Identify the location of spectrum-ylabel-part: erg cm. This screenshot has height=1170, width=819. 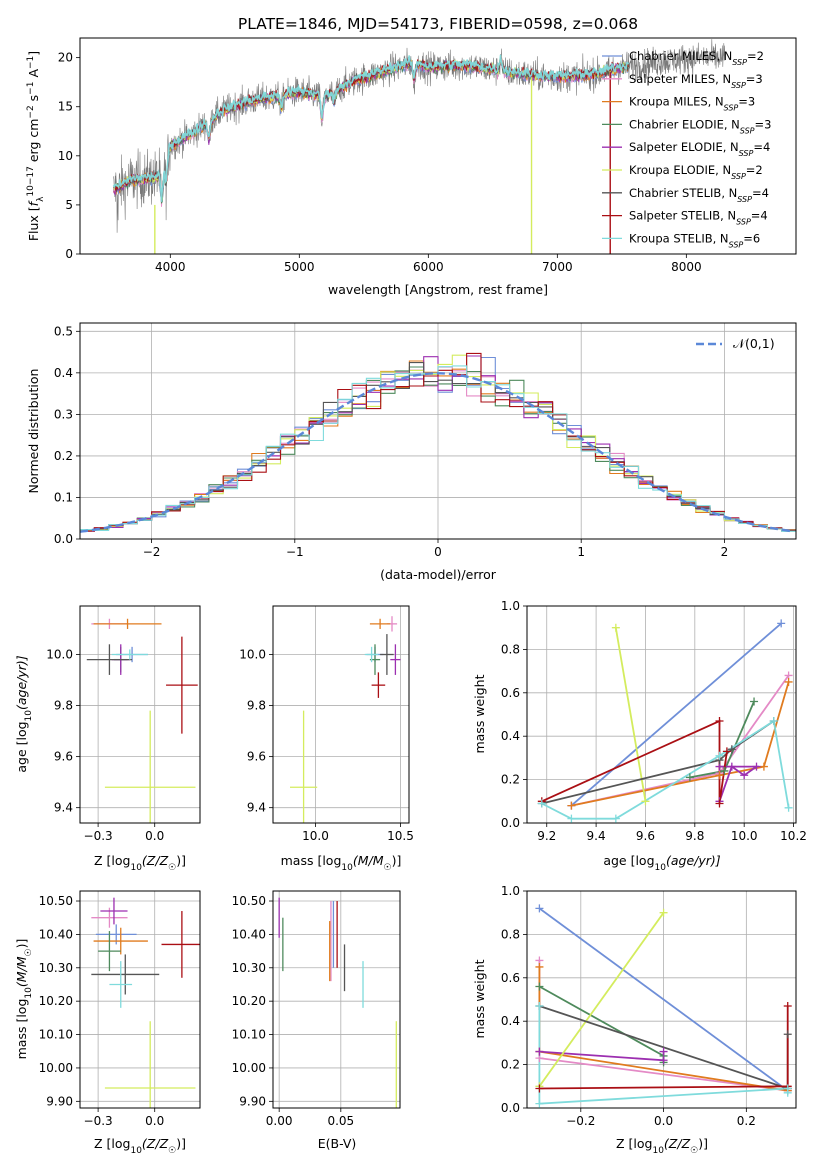
(33, 143).